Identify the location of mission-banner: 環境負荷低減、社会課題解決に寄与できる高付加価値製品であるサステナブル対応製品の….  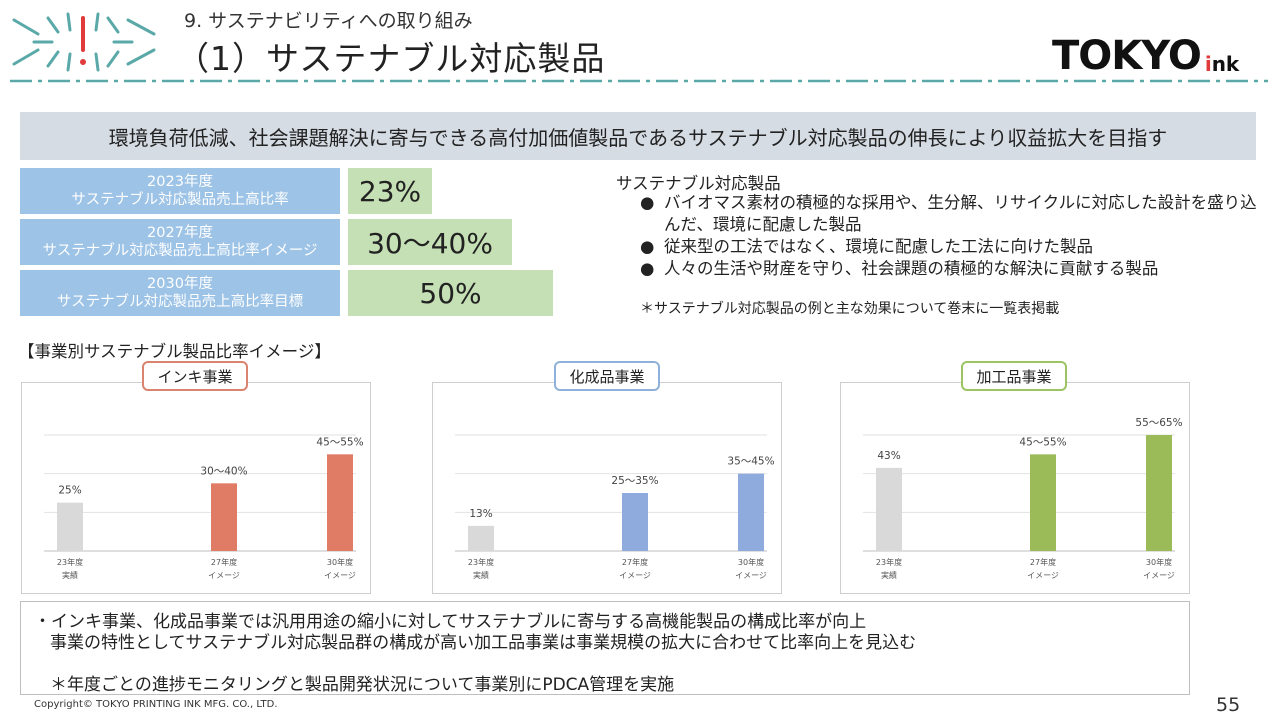
(638, 136).